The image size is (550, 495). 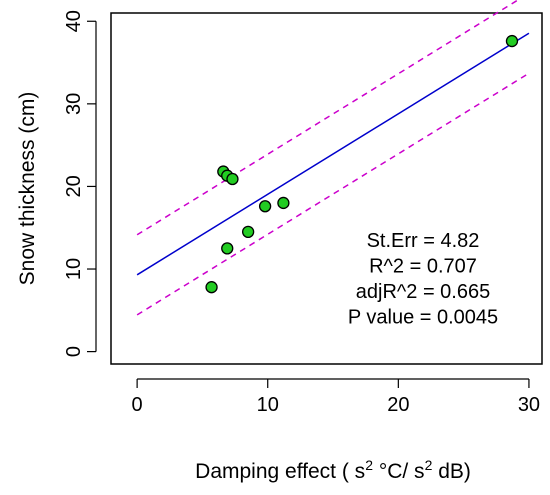 What do you see at coordinates (529, 405) in the screenshot?
I see `x-tick-label: 30` at bounding box center [529, 405].